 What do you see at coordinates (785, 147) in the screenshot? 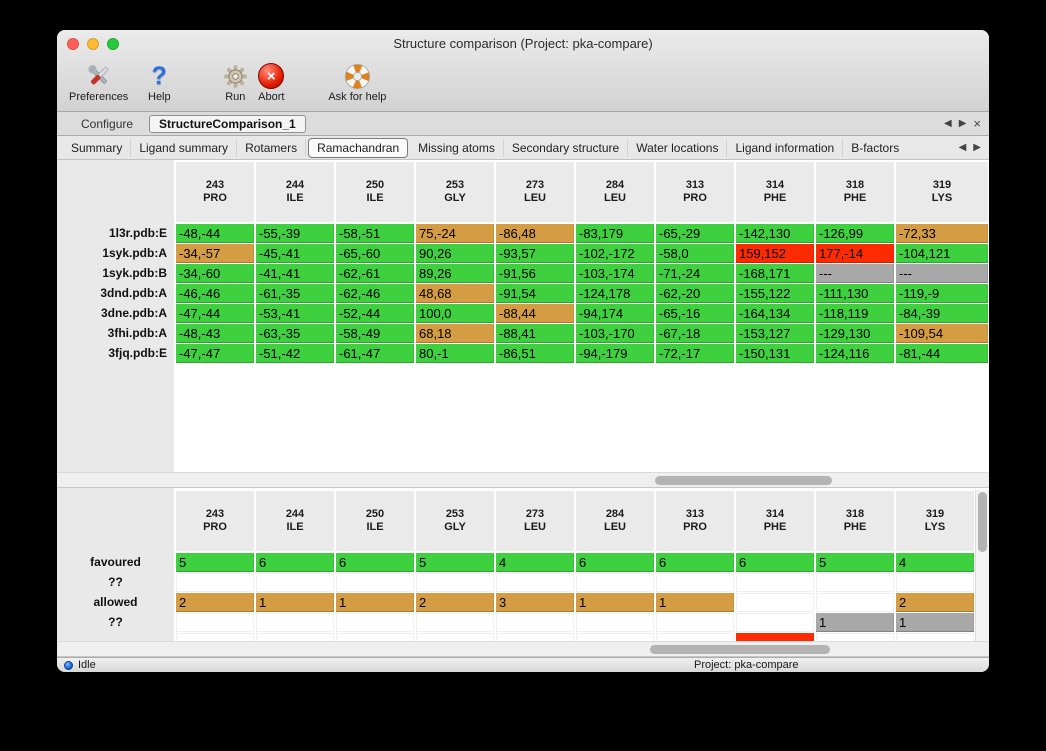
I see `subtab-ligand-information: Ligand information` at bounding box center [785, 147].